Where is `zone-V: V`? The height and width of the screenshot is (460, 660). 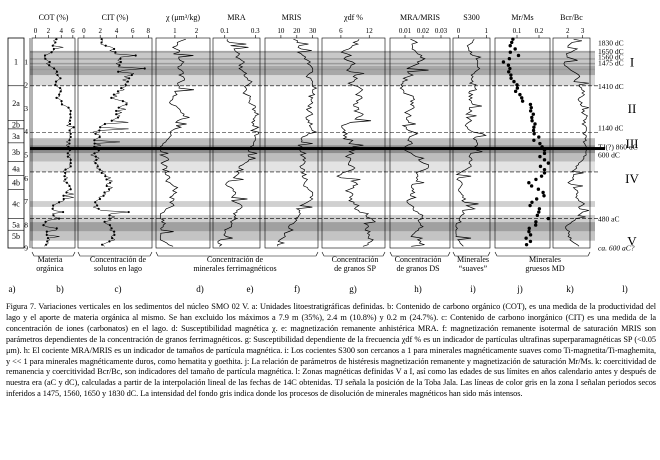
zone-V: V is located at coordinates (632, 241).